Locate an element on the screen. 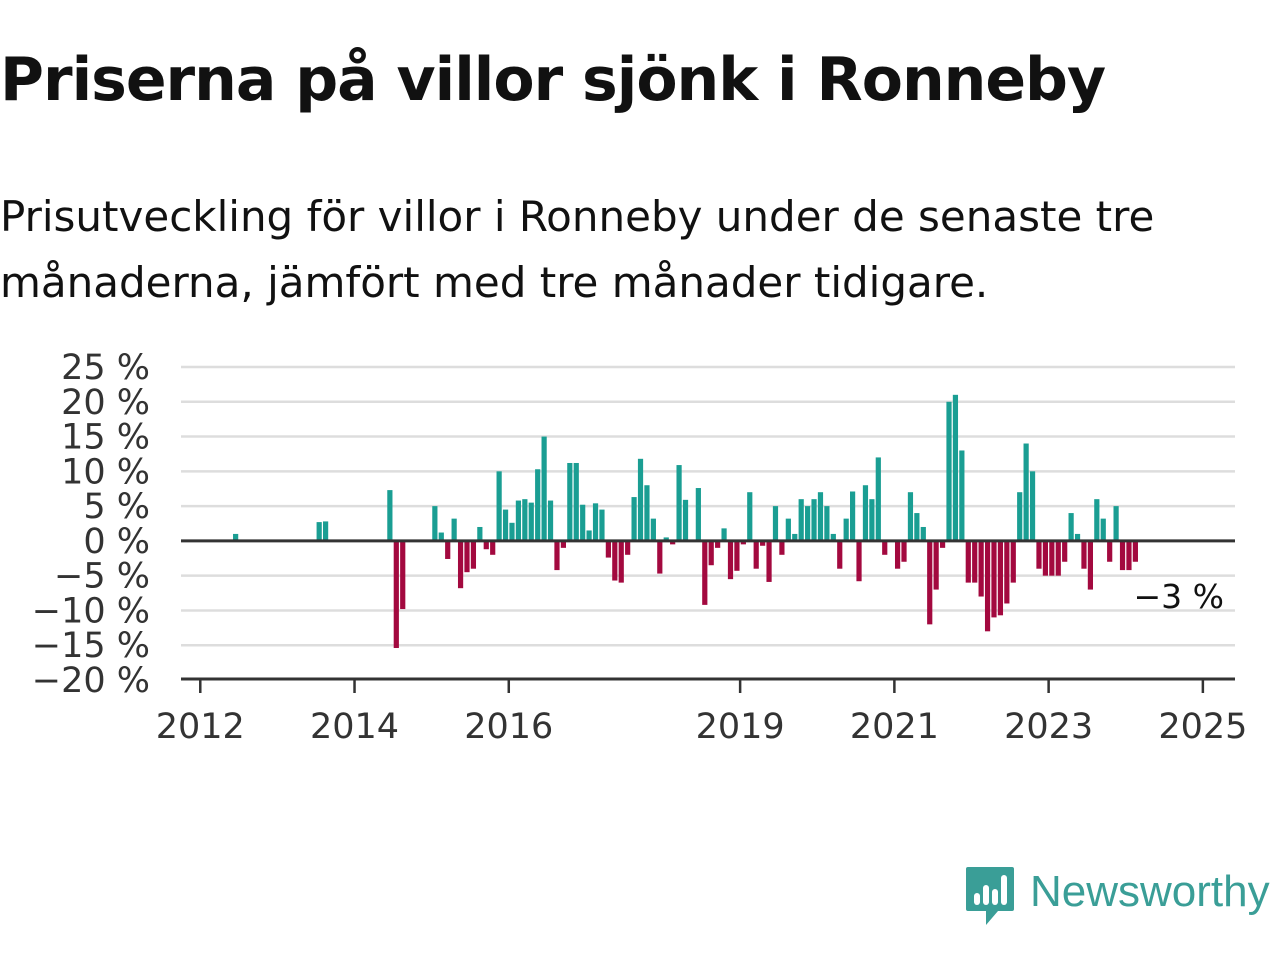  y-tick-label: 20 % is located at coordinates (105, 403).